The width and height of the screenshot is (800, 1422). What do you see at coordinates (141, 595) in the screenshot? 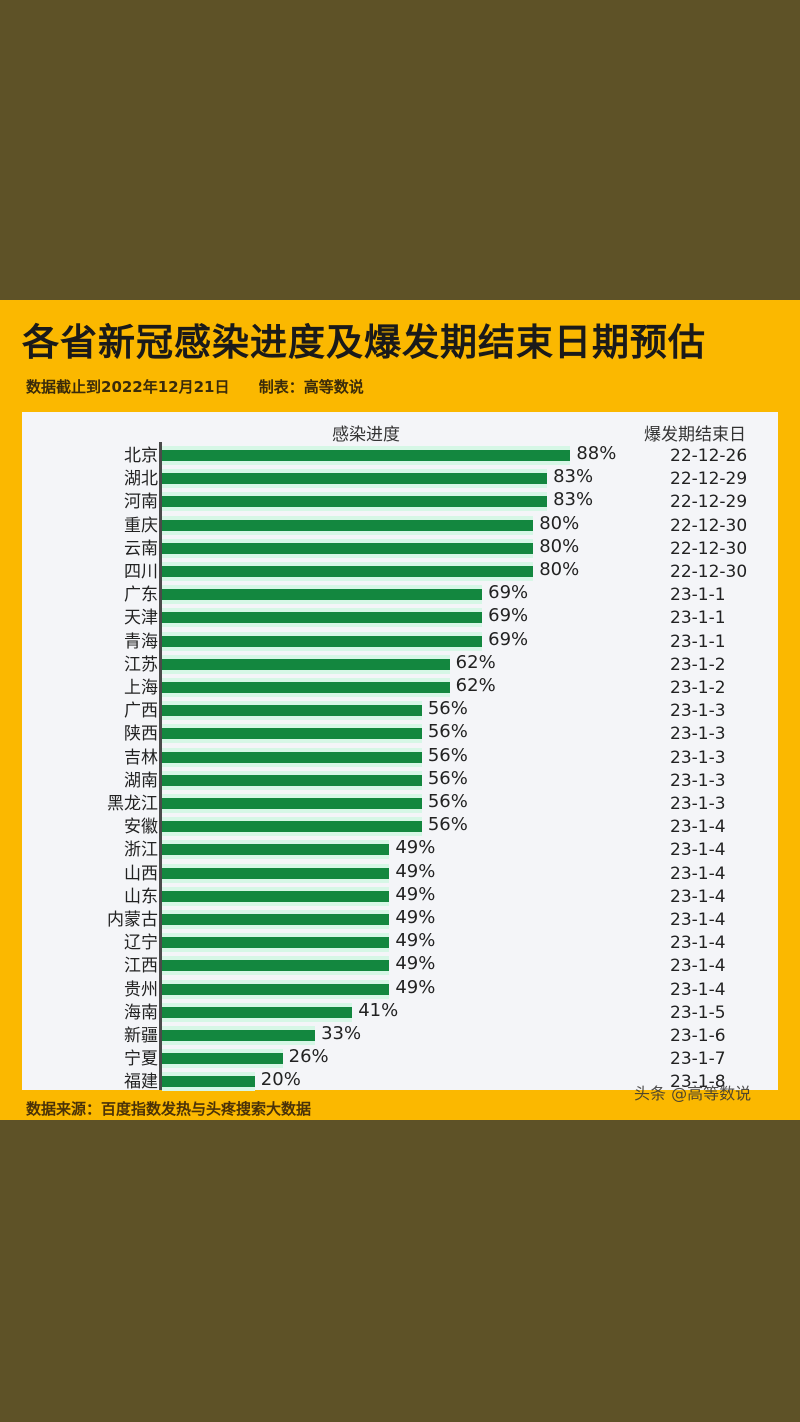
I see `province-label: 广东` at bounding box center [141, 595].